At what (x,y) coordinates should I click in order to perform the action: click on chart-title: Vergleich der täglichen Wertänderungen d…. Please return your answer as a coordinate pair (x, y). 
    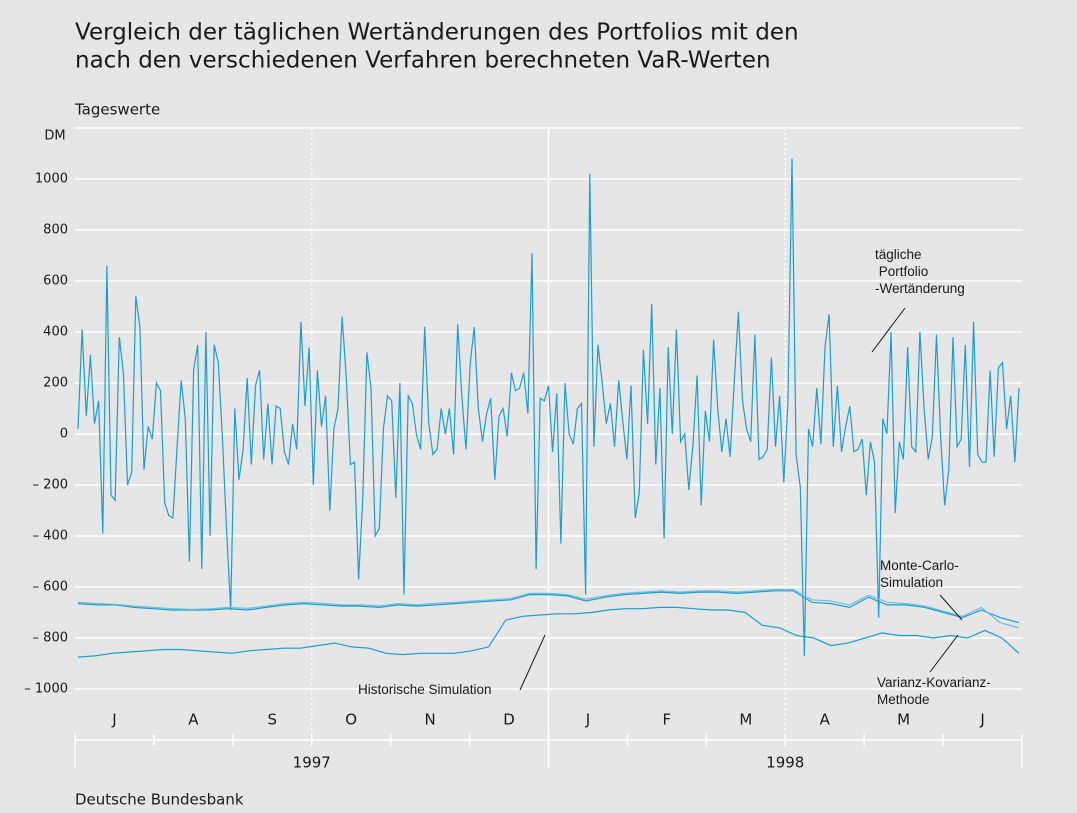
    Looking at the image, I should click on (437, 33).